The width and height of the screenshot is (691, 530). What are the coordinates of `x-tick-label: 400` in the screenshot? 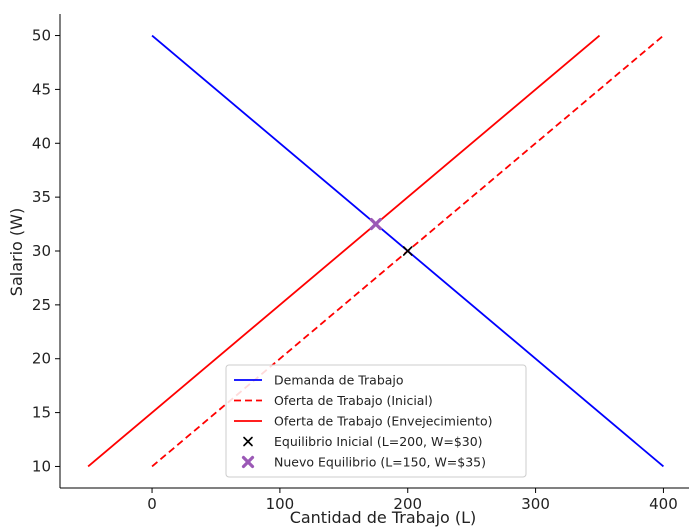 It's located at (663, 504).